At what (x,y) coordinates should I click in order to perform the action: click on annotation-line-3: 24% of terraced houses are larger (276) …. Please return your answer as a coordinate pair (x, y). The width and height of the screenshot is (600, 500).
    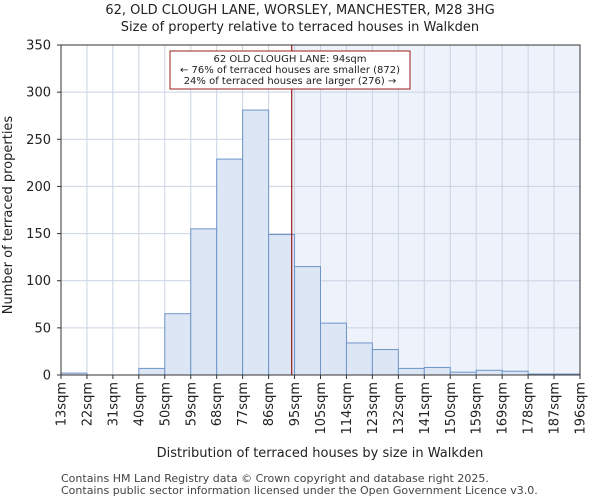
    Looking at the image, I should click on (290, 81).